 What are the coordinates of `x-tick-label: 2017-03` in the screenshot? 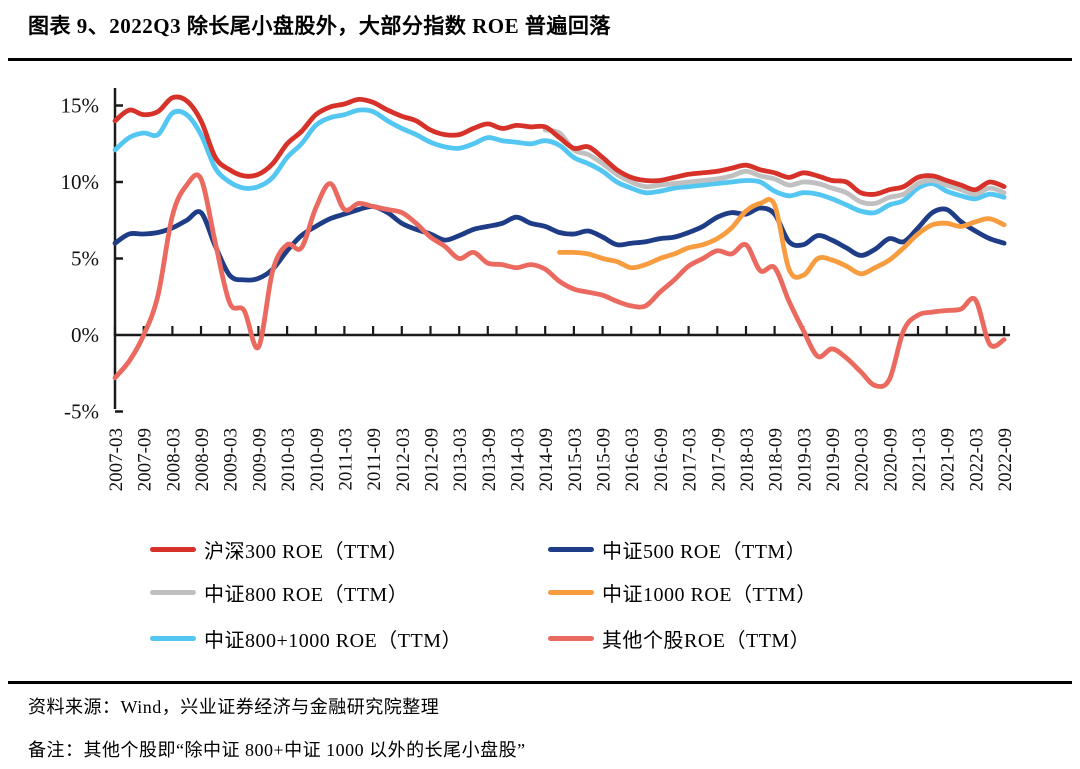 It's located at (690, 459).